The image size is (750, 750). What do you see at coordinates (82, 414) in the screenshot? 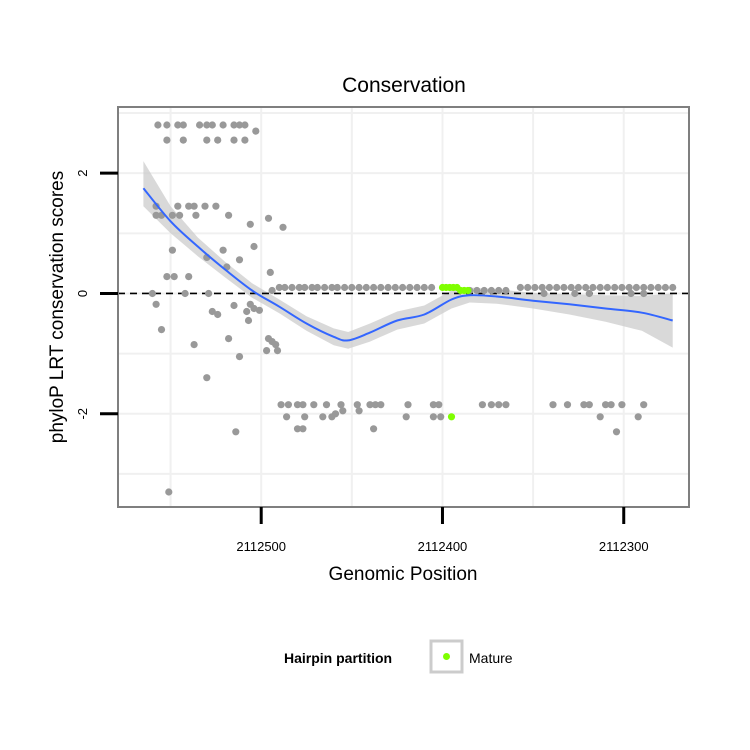
I see `y-tick-label: -2` at bounding box center [82, 414].